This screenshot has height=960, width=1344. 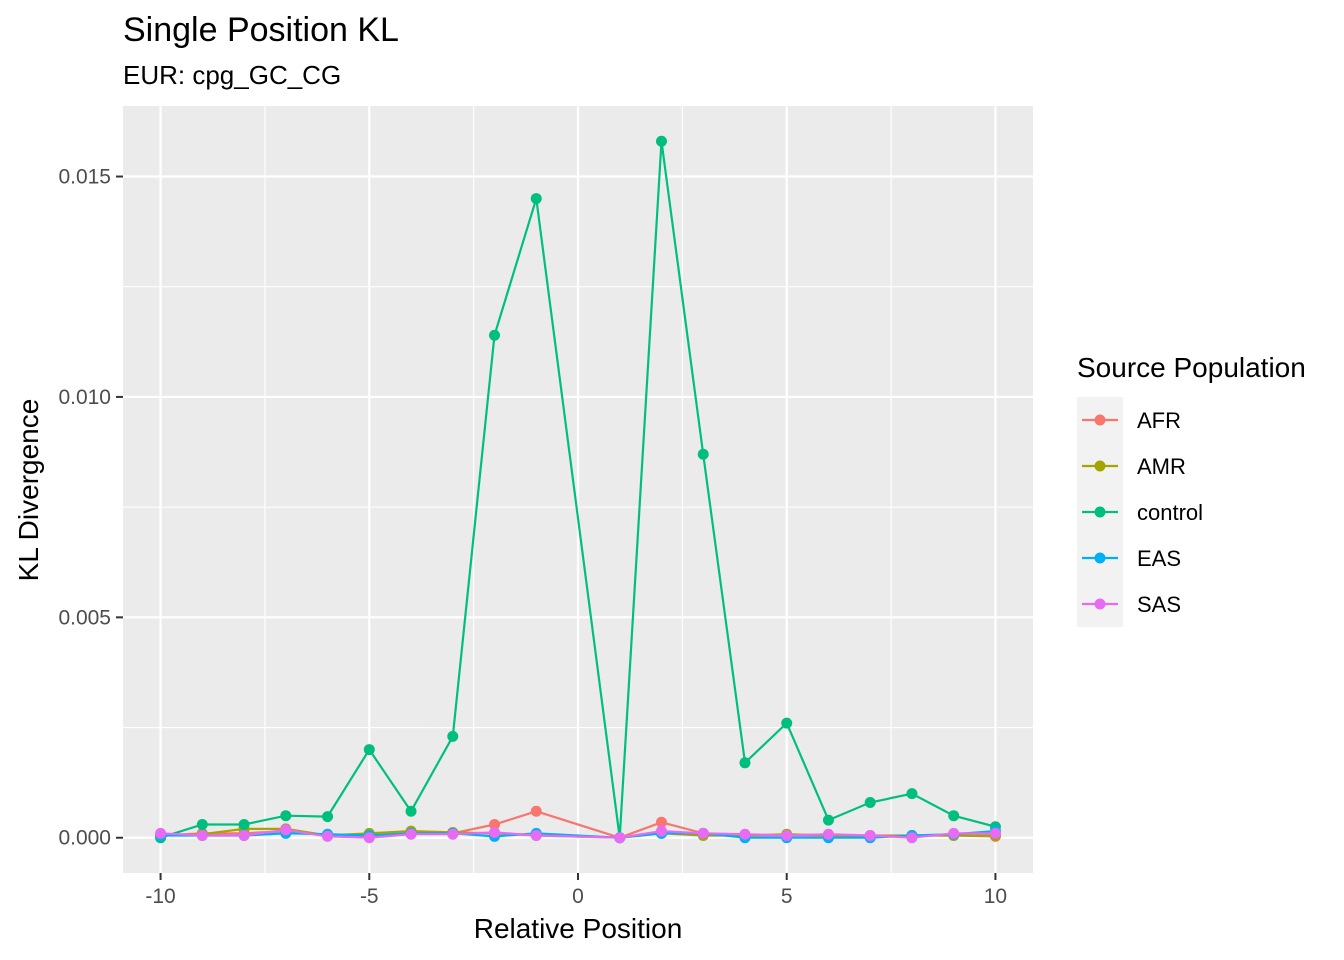 What do you see at coordinates (578, 928) in the screenshot?
I see `x-axis-title: Relative Position` at bounding box center [578, 928].